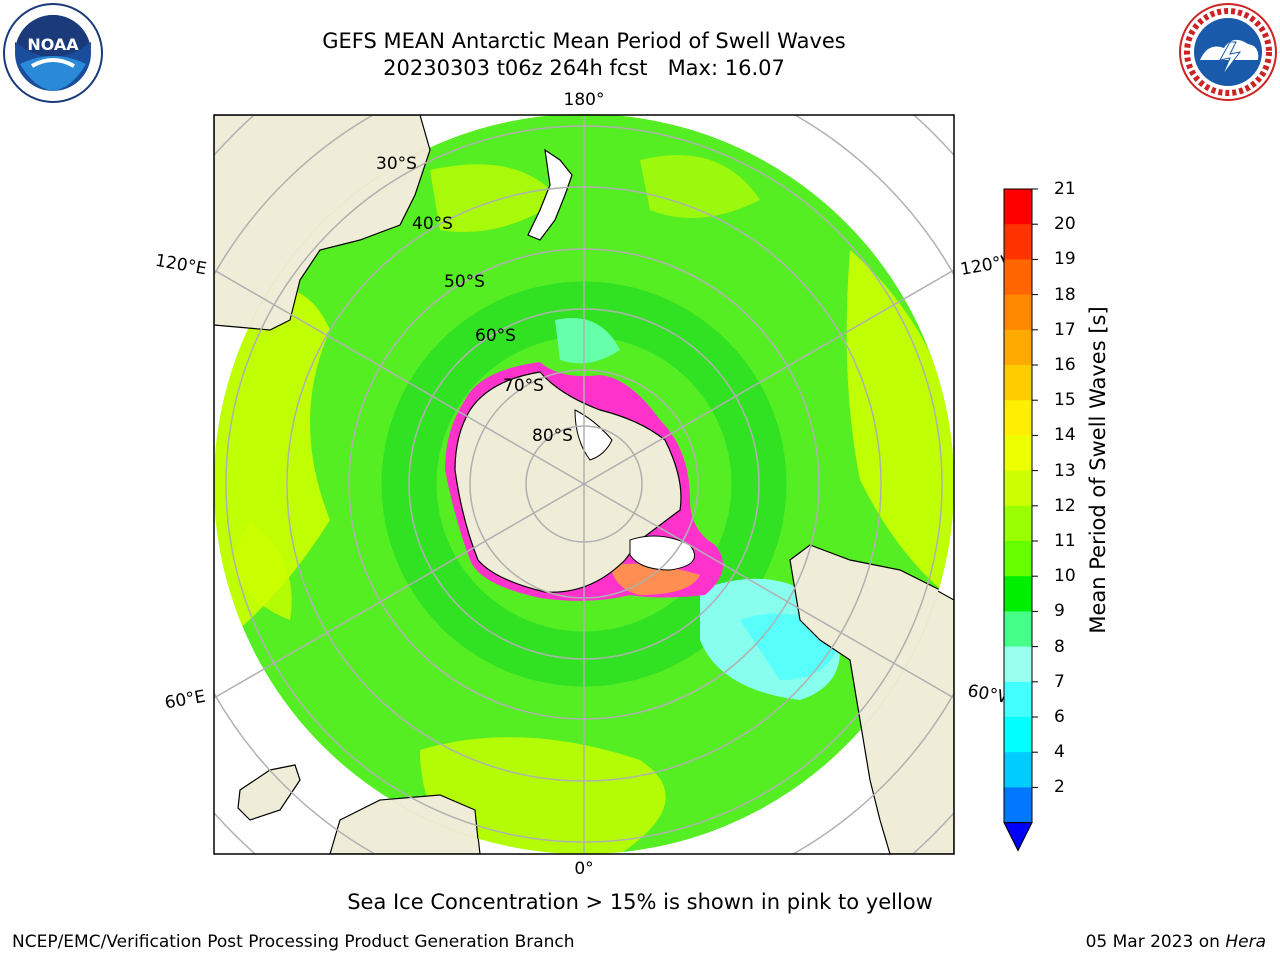 The width and height of the screenshot is (1280, 960). What do you see at coordinates (1155, 942) in the screenshot?
I see `footer-date-text: 05 Mar 2023 on` at bounding box center [1155, 942].